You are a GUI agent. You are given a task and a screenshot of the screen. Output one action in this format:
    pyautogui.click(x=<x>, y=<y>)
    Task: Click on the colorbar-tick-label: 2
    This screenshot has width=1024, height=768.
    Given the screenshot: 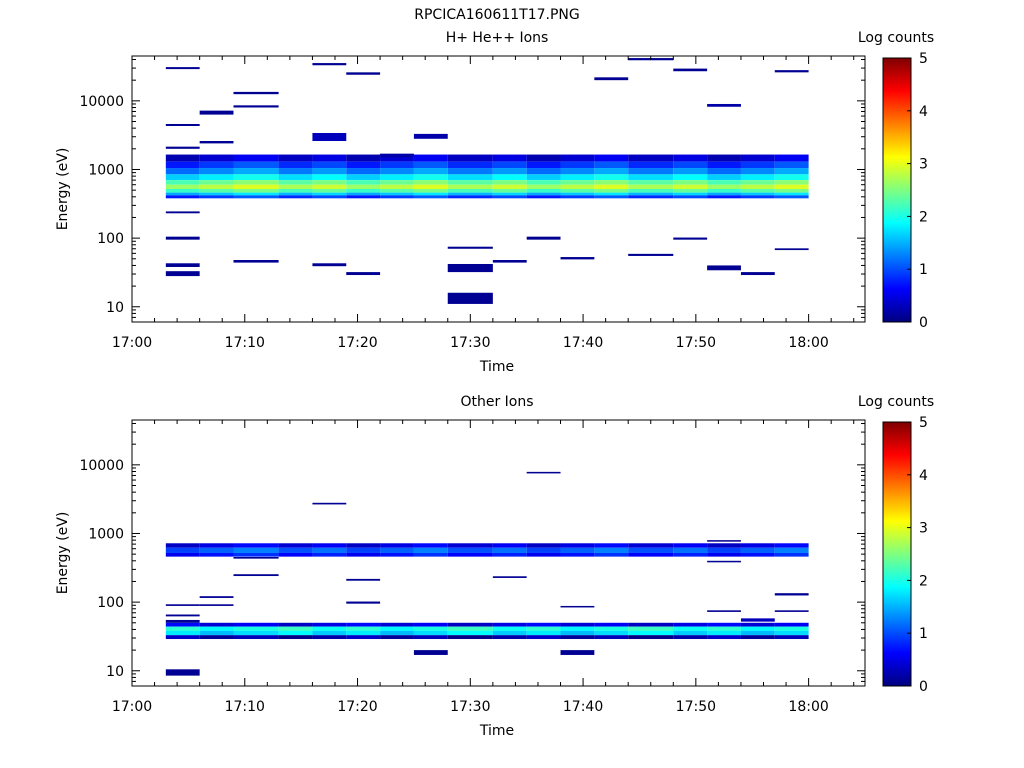 What is the action you would take?
    pyautogui.click(x=923, y=581)
    